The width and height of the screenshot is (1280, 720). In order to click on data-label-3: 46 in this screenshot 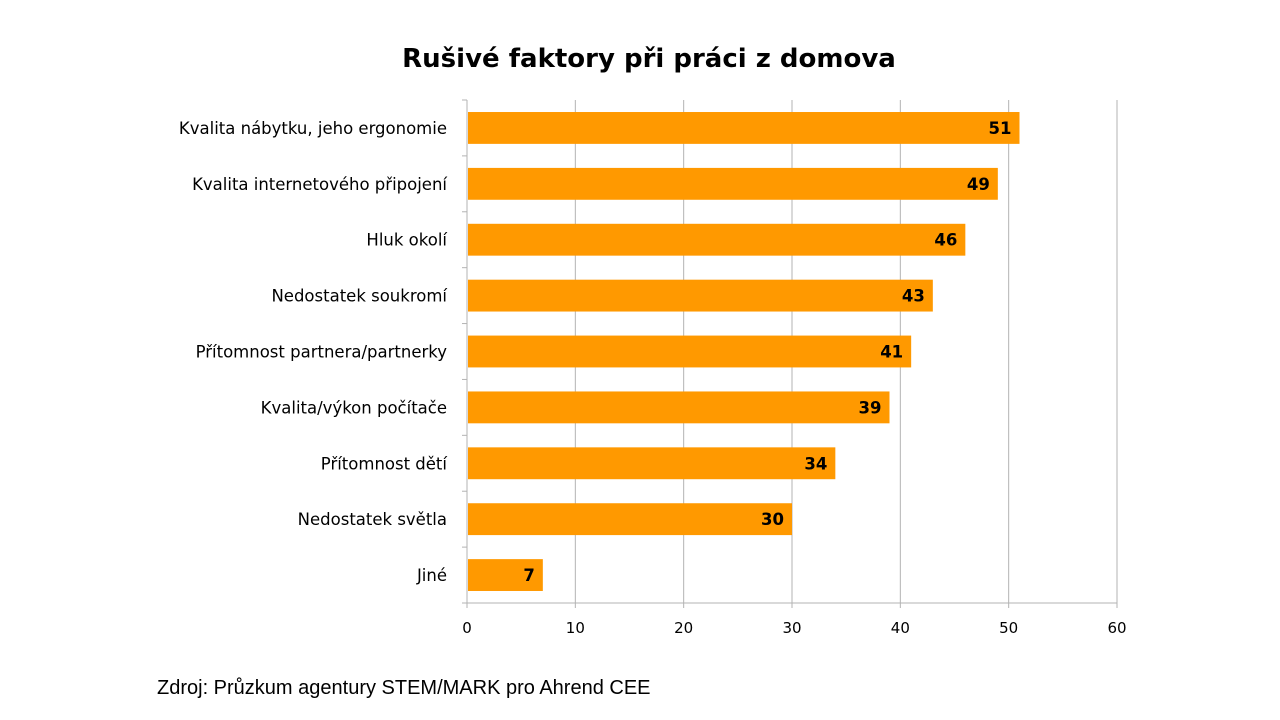, I will do `click(945, 240)`.